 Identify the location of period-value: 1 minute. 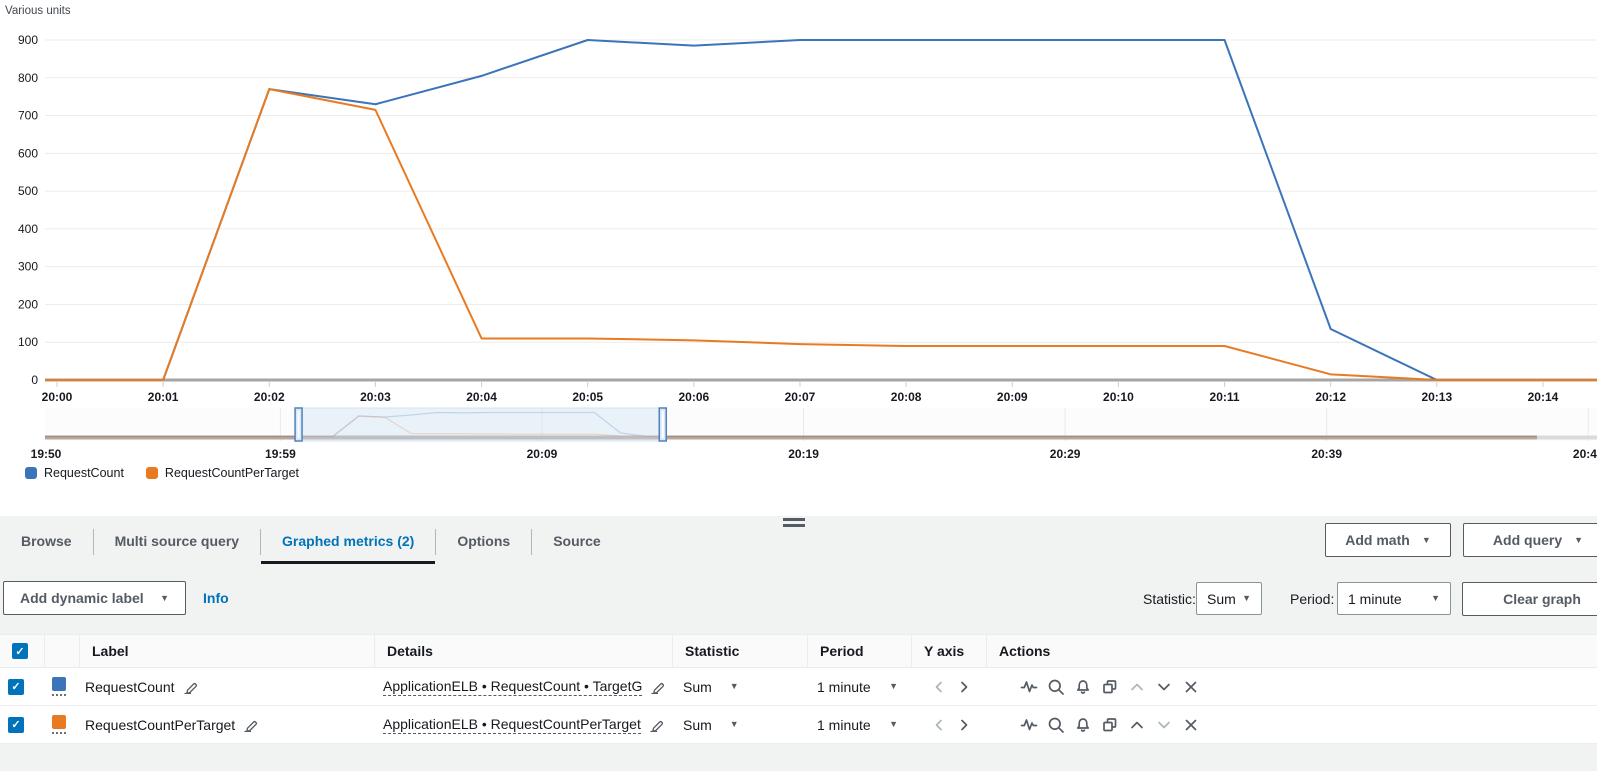
(844, 686).